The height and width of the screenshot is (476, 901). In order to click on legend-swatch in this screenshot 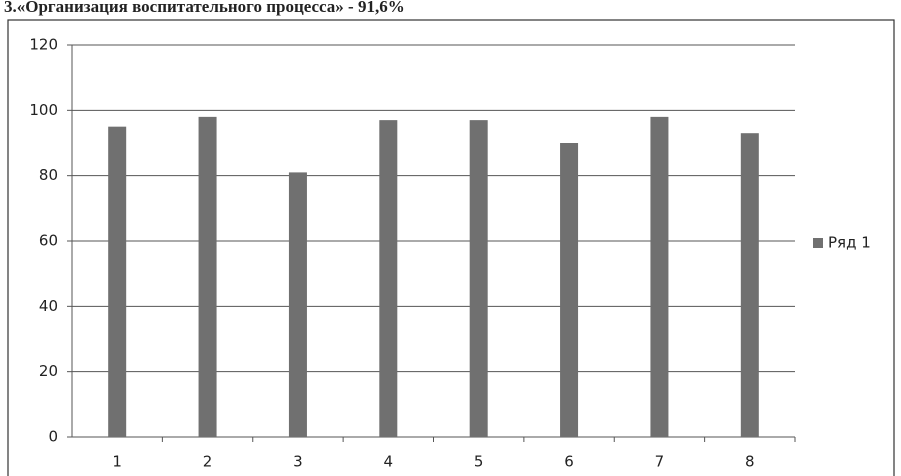, I will do `click(818, 243)`.